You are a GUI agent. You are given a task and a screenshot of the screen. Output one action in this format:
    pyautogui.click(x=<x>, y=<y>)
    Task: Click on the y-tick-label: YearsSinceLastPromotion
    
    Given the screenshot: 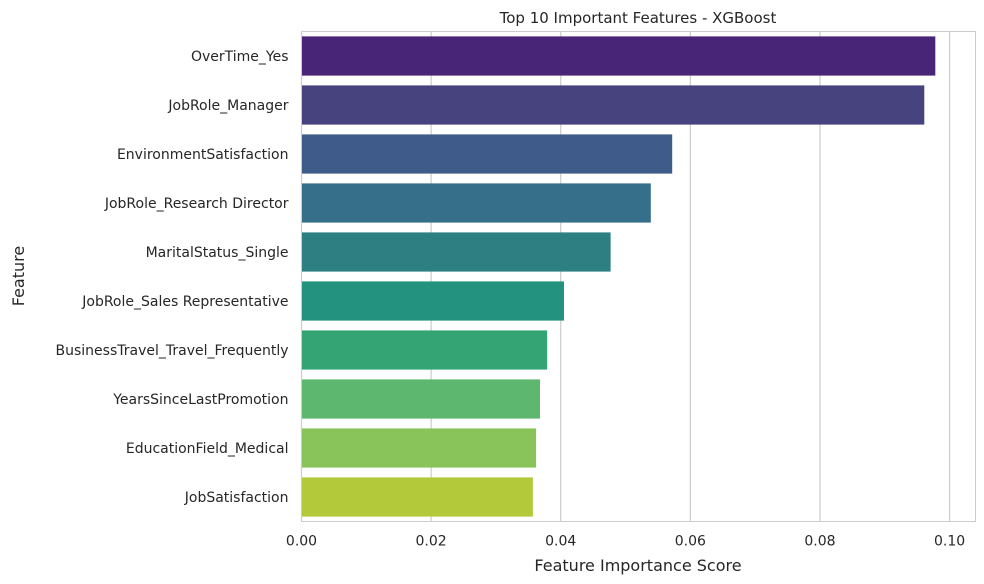 What is the action you would take?
    pyautogui.click(x=200, y=400)
    